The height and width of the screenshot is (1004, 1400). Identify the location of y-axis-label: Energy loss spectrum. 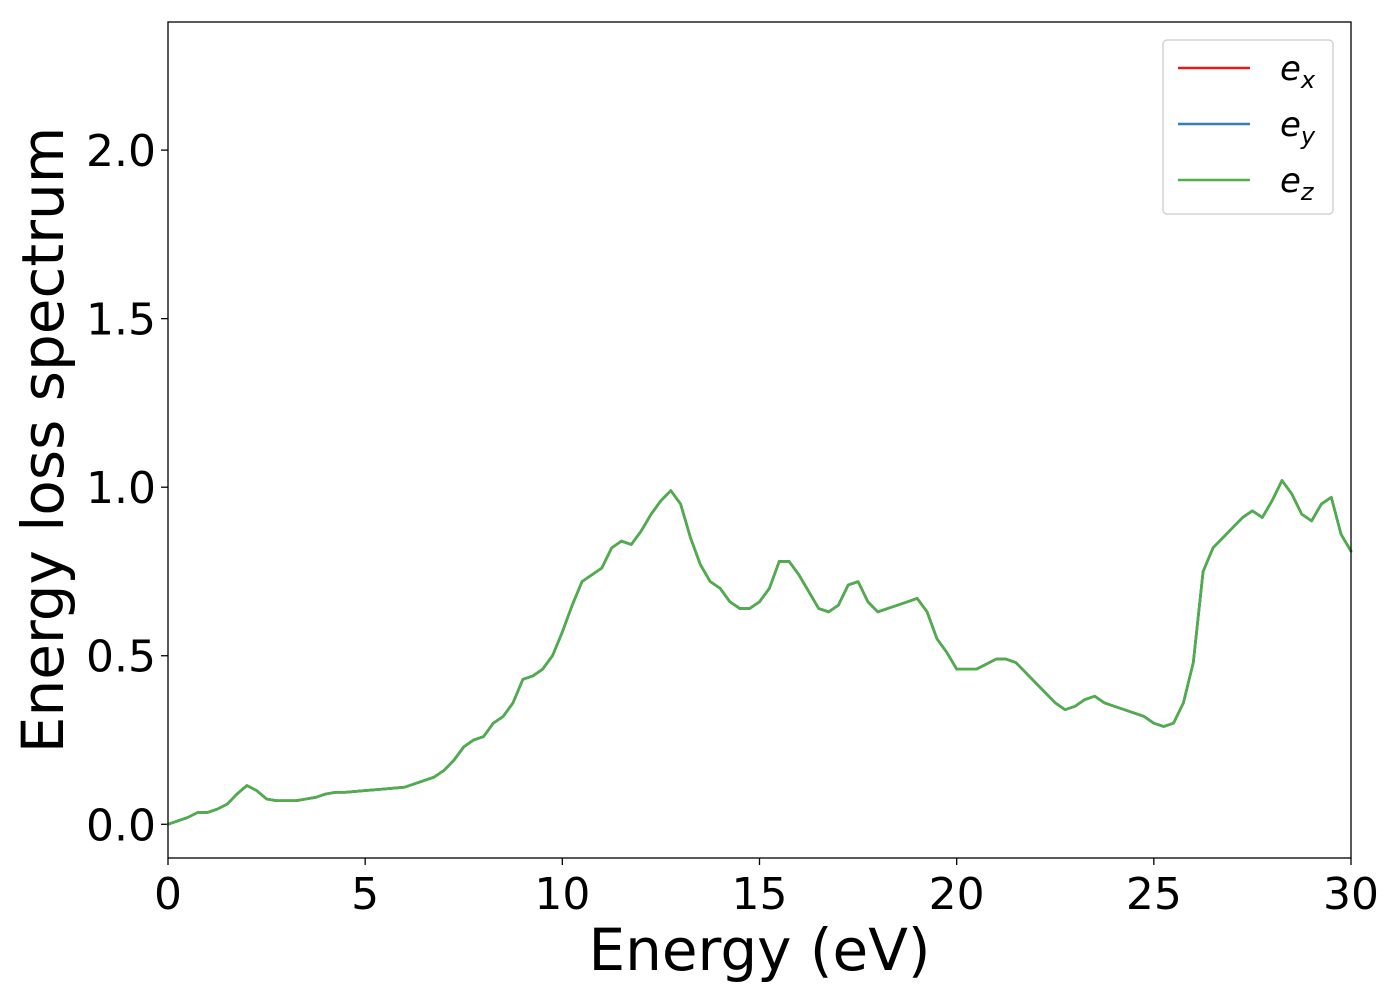
(43, 440).